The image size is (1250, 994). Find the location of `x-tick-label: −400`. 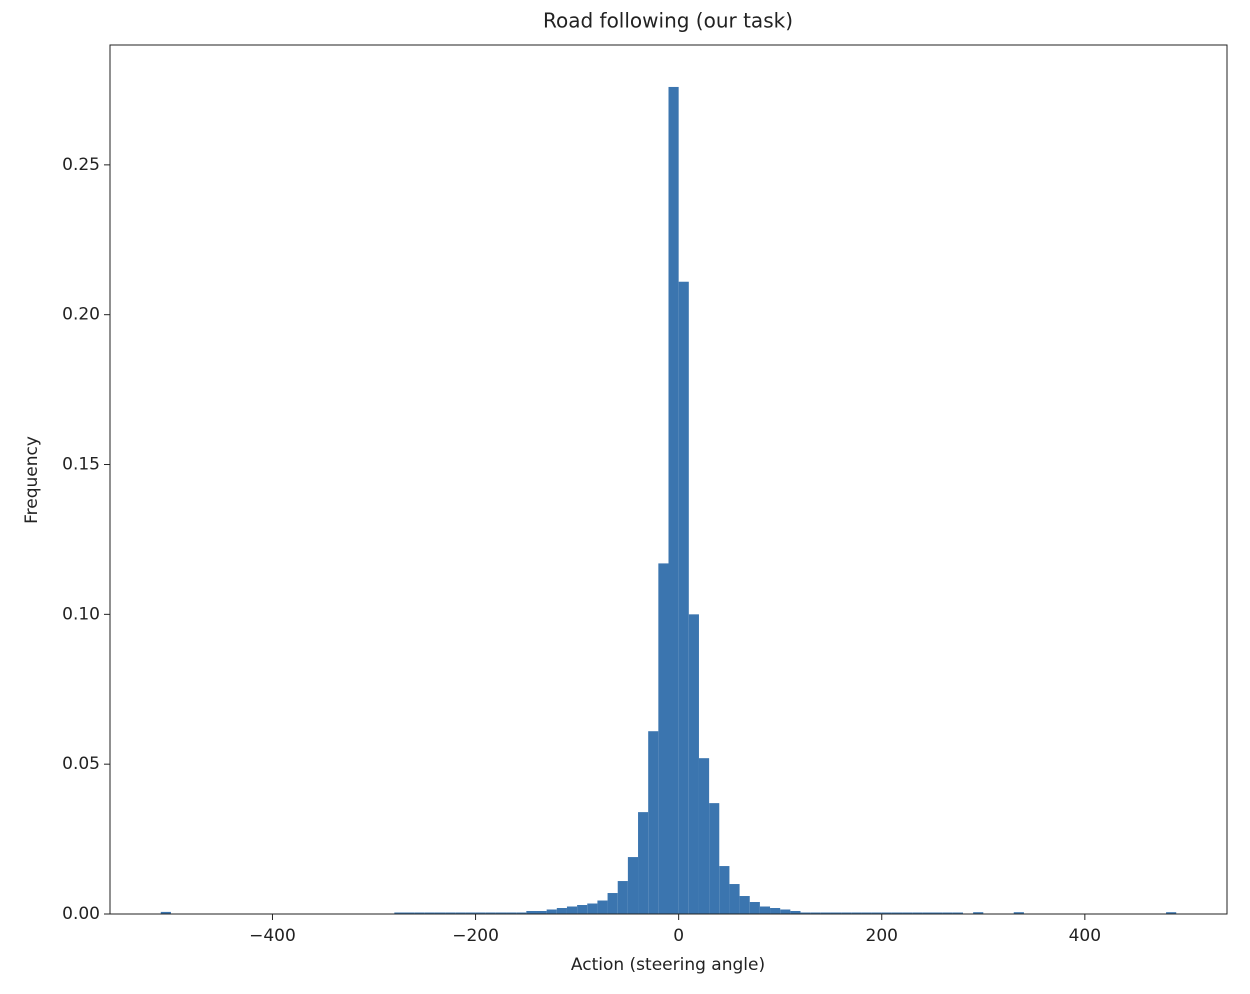

x-tick-label: −400 is located at coordinates (272, 936).